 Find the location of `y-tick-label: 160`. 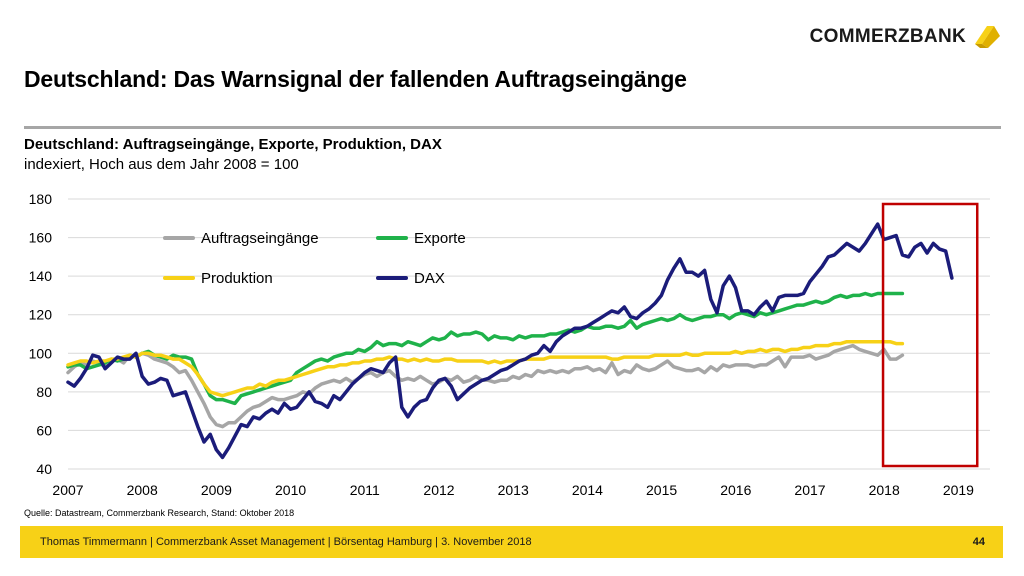

y-tick-label: 160 is located at coordinates (41, 238).